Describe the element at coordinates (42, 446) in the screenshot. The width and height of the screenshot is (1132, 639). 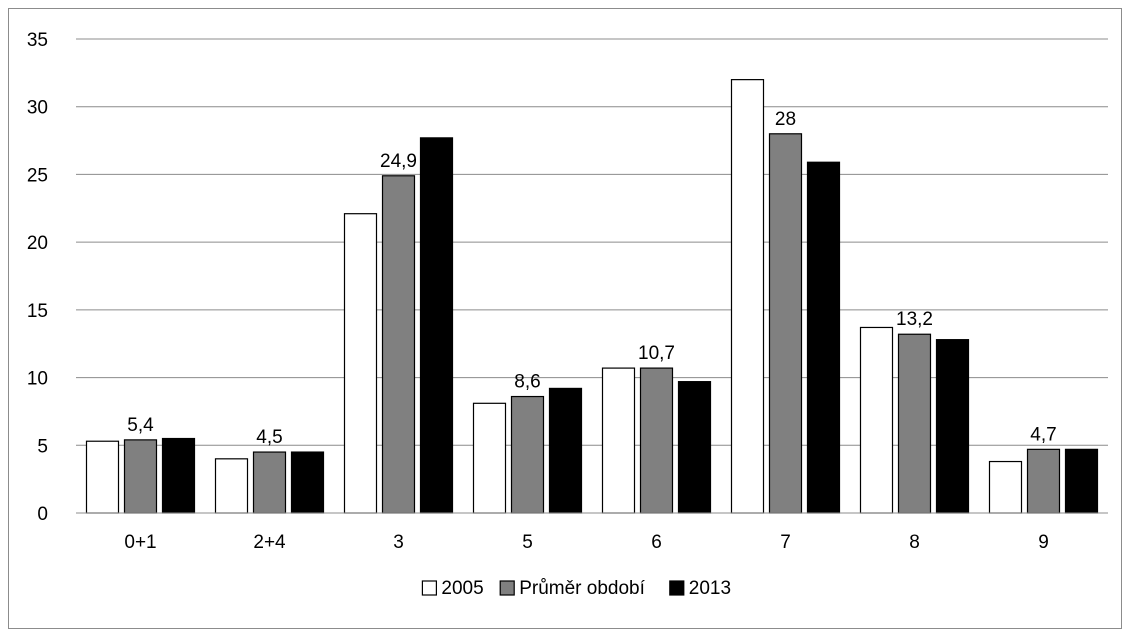
I see `y-tick-label: 5` at that location.